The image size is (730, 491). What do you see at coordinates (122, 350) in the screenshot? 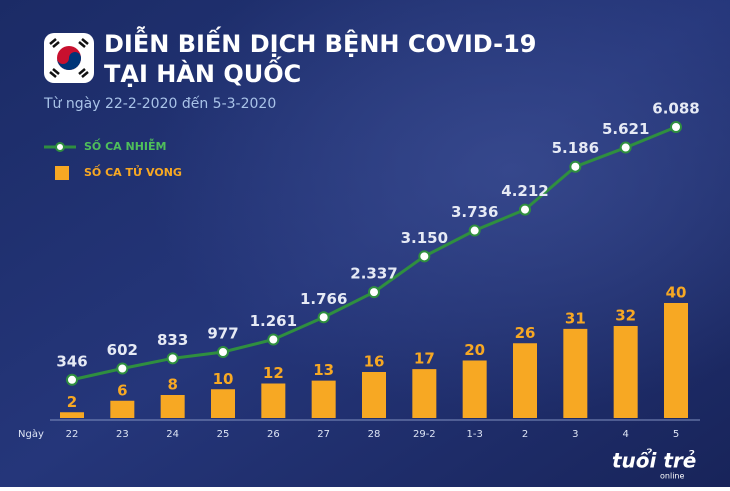
I see `data-label: 602` at bounding box center [122, 350].